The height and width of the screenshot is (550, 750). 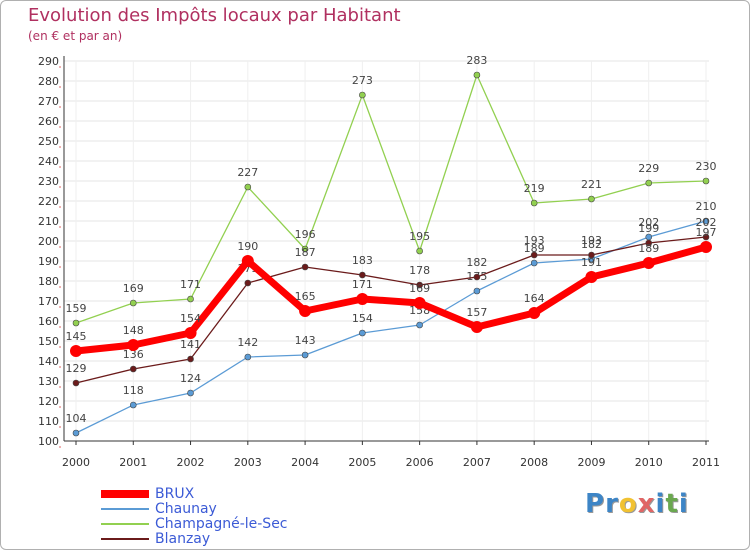 I want to click on y-tick-label: 170, so click(x=48, y=301).